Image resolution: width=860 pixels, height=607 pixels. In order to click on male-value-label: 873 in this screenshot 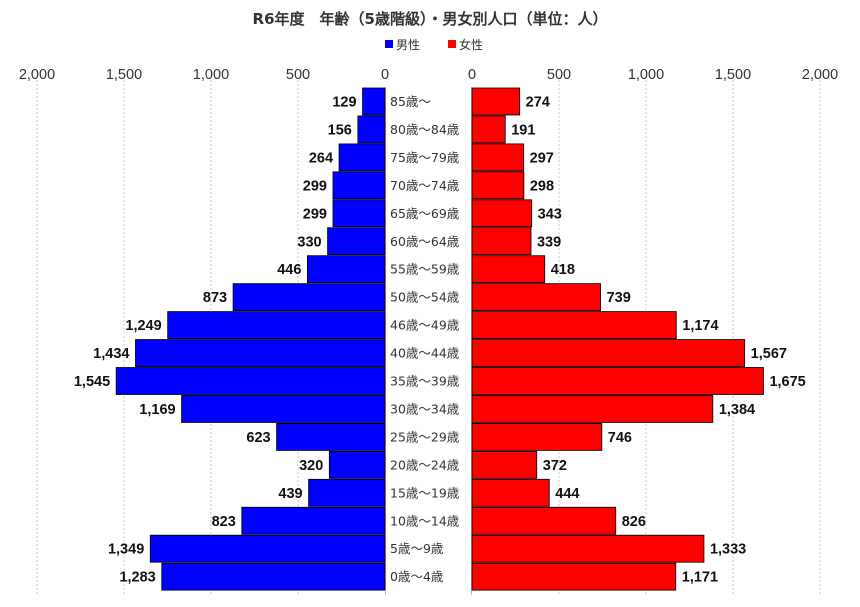, I will do `click(215, 298)`.